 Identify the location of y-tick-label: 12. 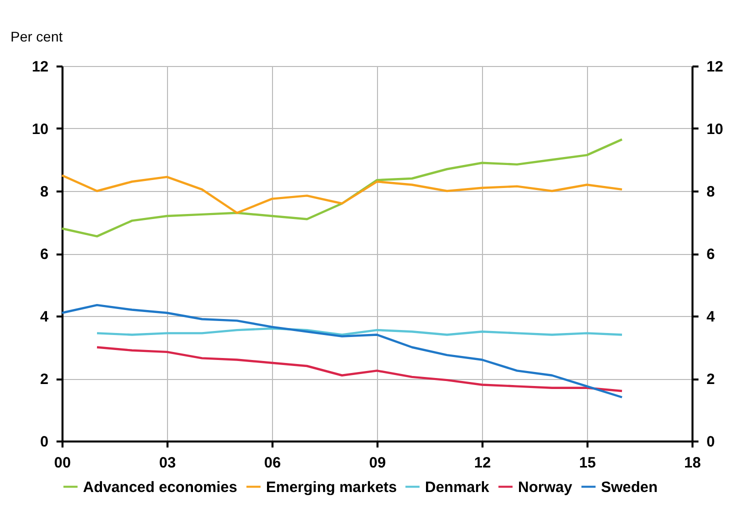
(40, 67).